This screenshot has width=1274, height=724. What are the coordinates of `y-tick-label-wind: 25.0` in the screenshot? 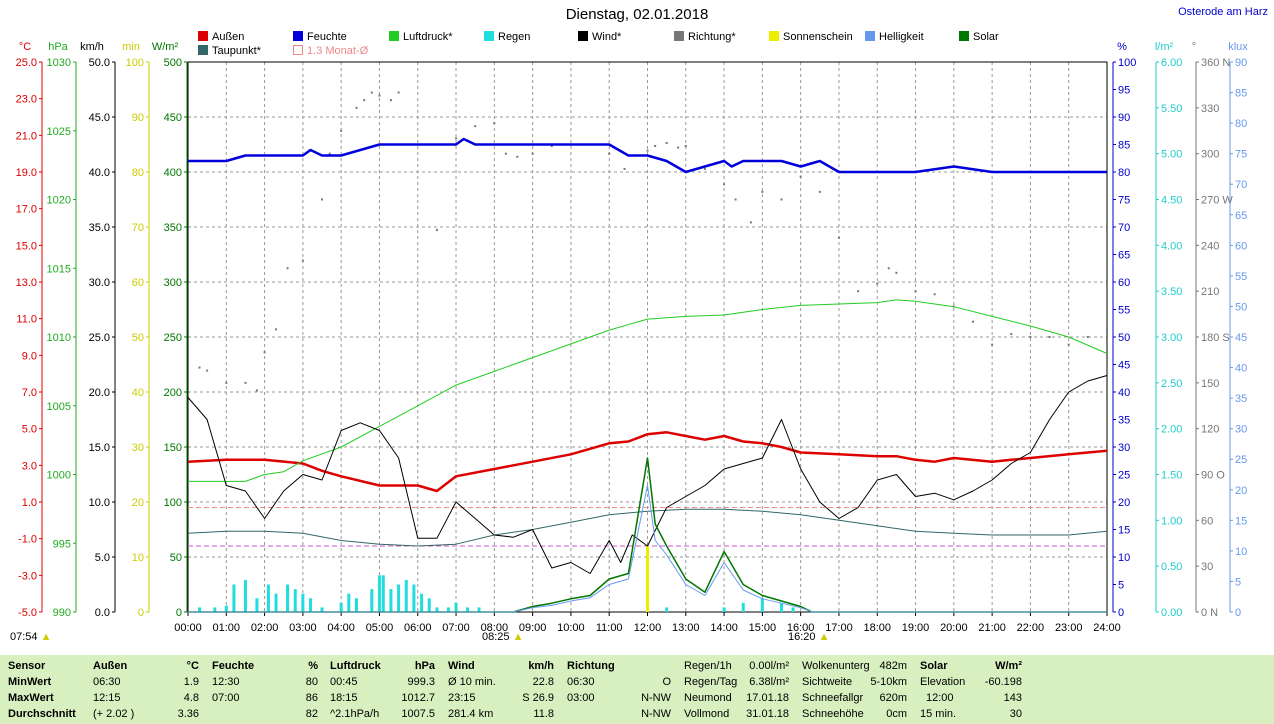 It's located at (99, 338).